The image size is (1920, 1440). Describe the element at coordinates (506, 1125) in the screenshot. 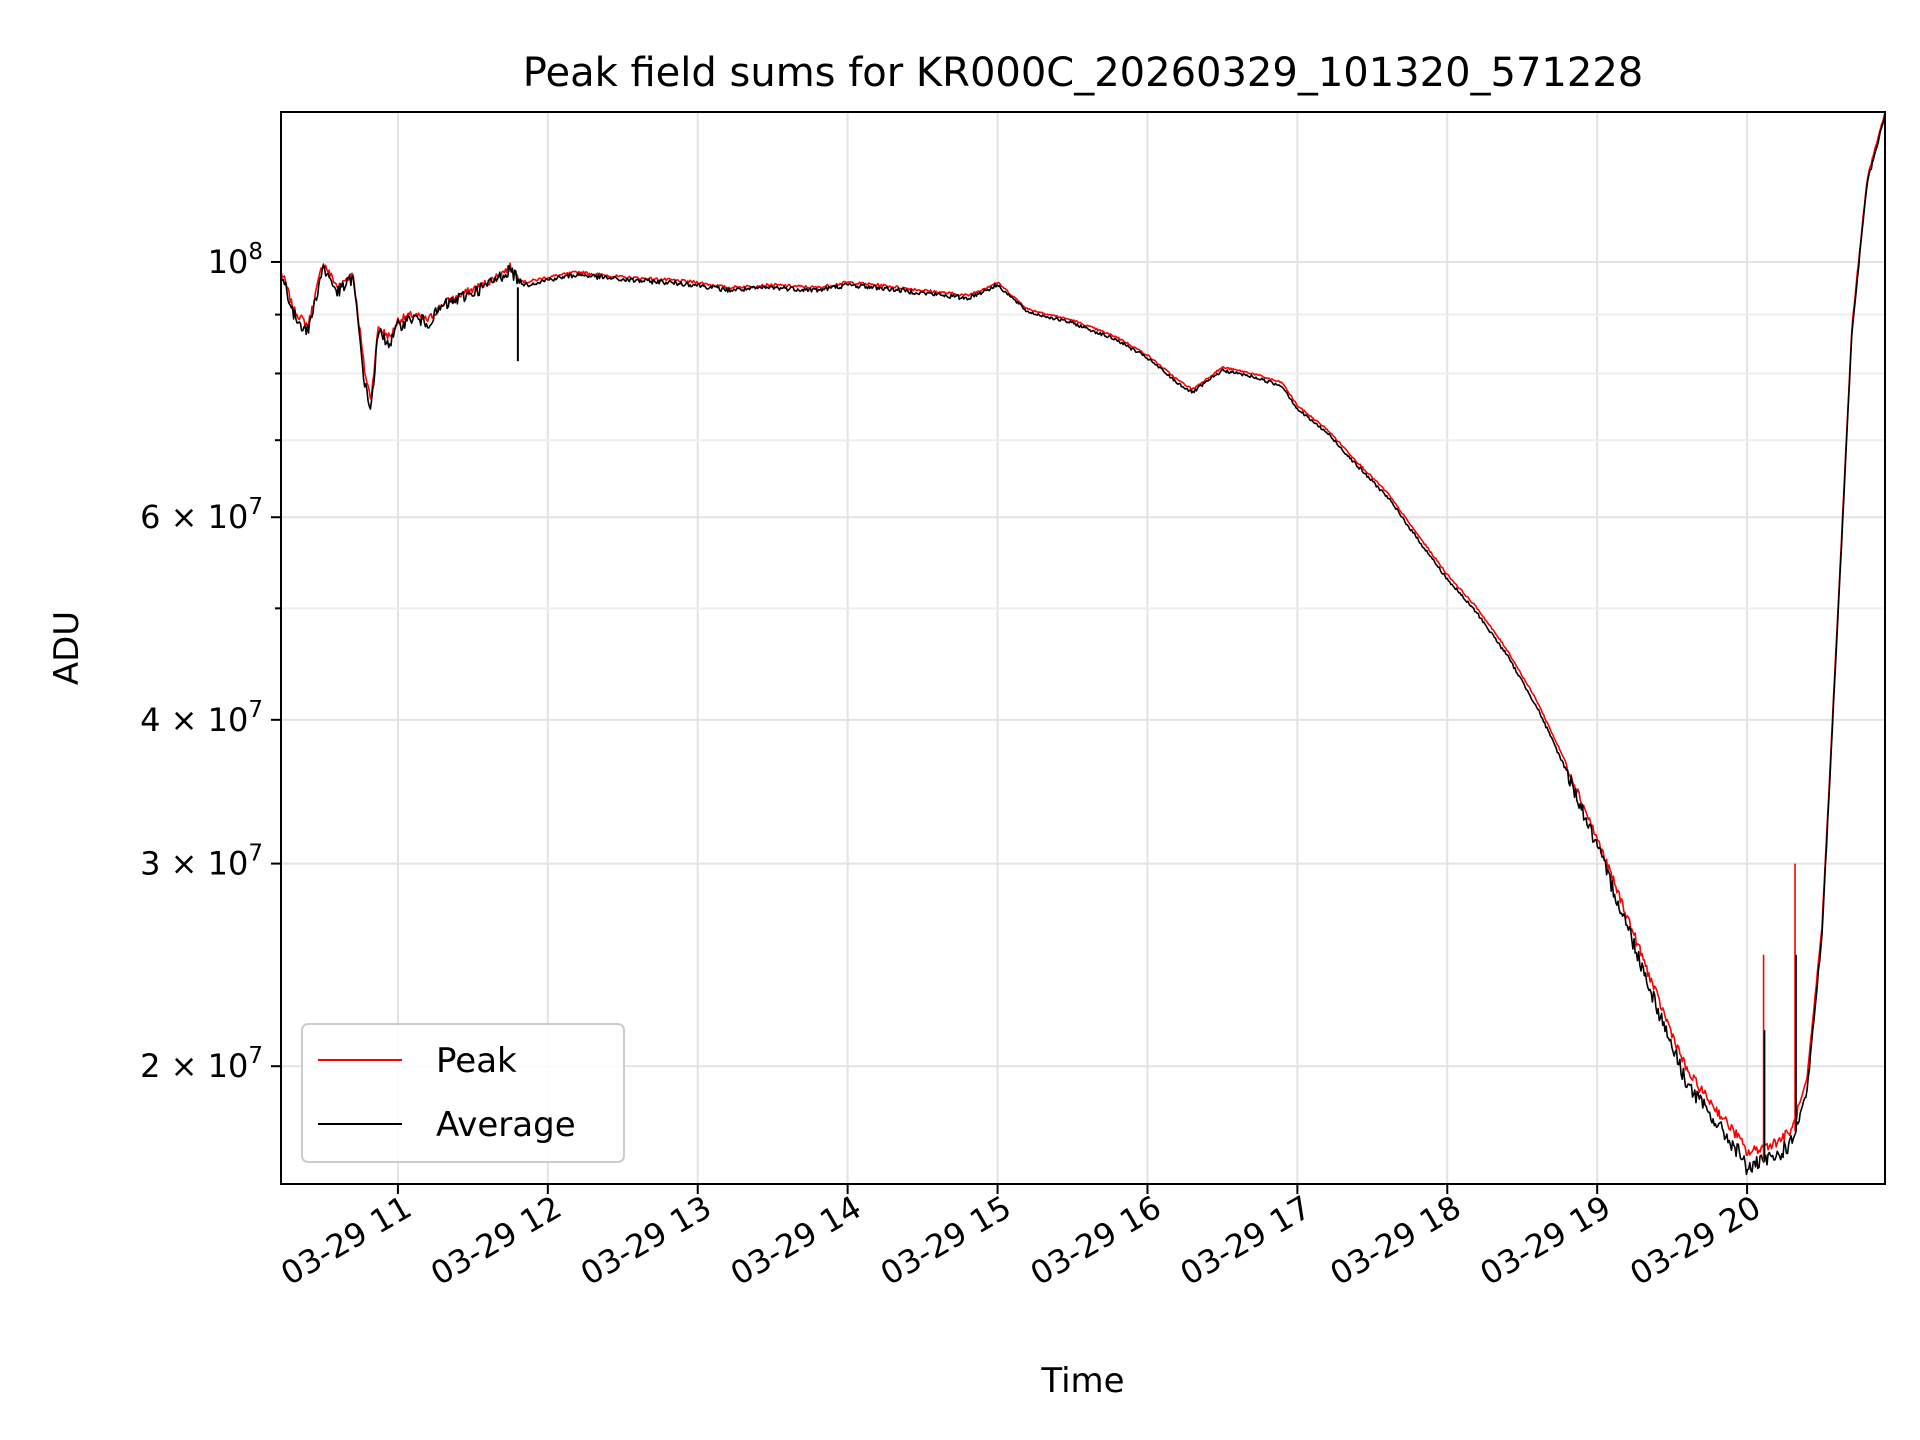

I see `legend-label-average: Average` at that location.